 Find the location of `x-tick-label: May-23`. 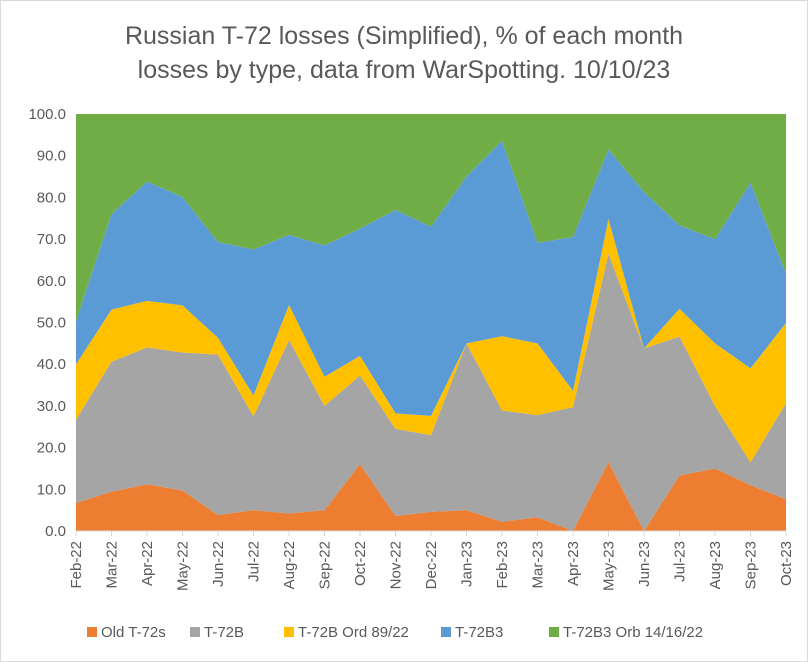

x-tick-label: May-23 is located at coordinates (609, 566).